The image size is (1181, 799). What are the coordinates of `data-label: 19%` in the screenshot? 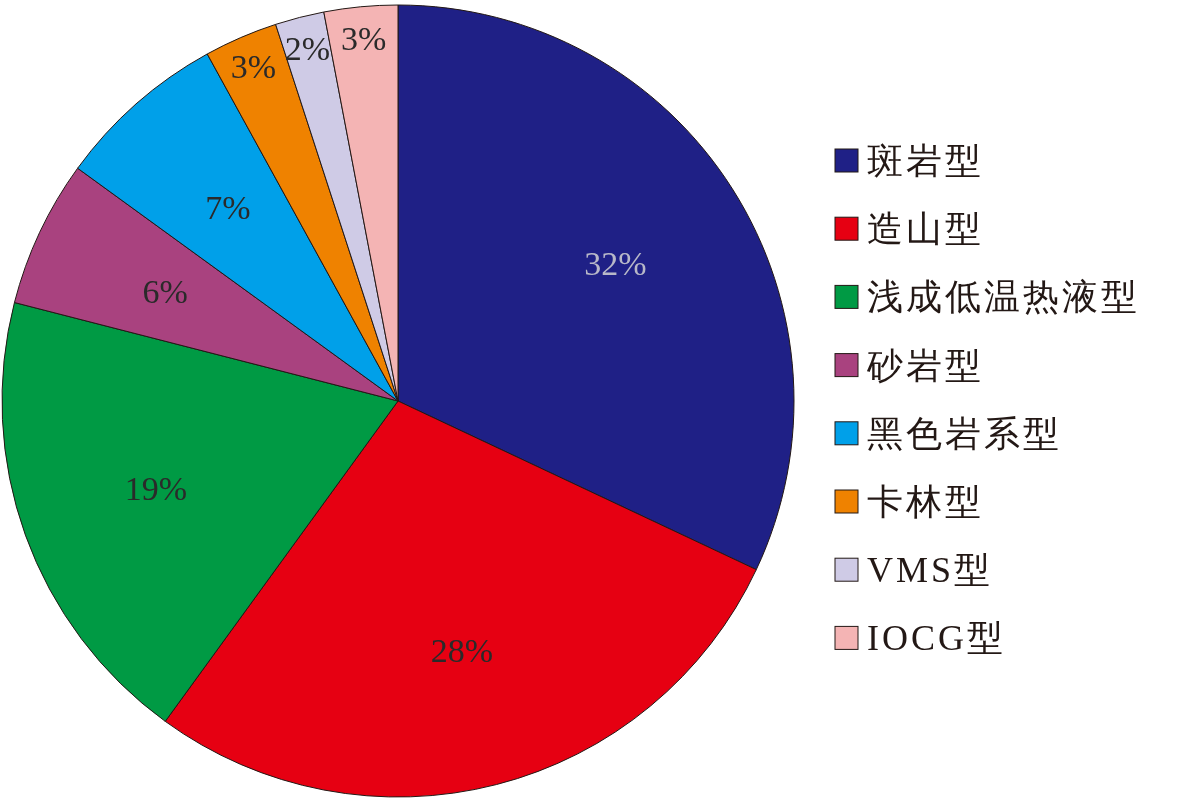 It's located at (155, 488).